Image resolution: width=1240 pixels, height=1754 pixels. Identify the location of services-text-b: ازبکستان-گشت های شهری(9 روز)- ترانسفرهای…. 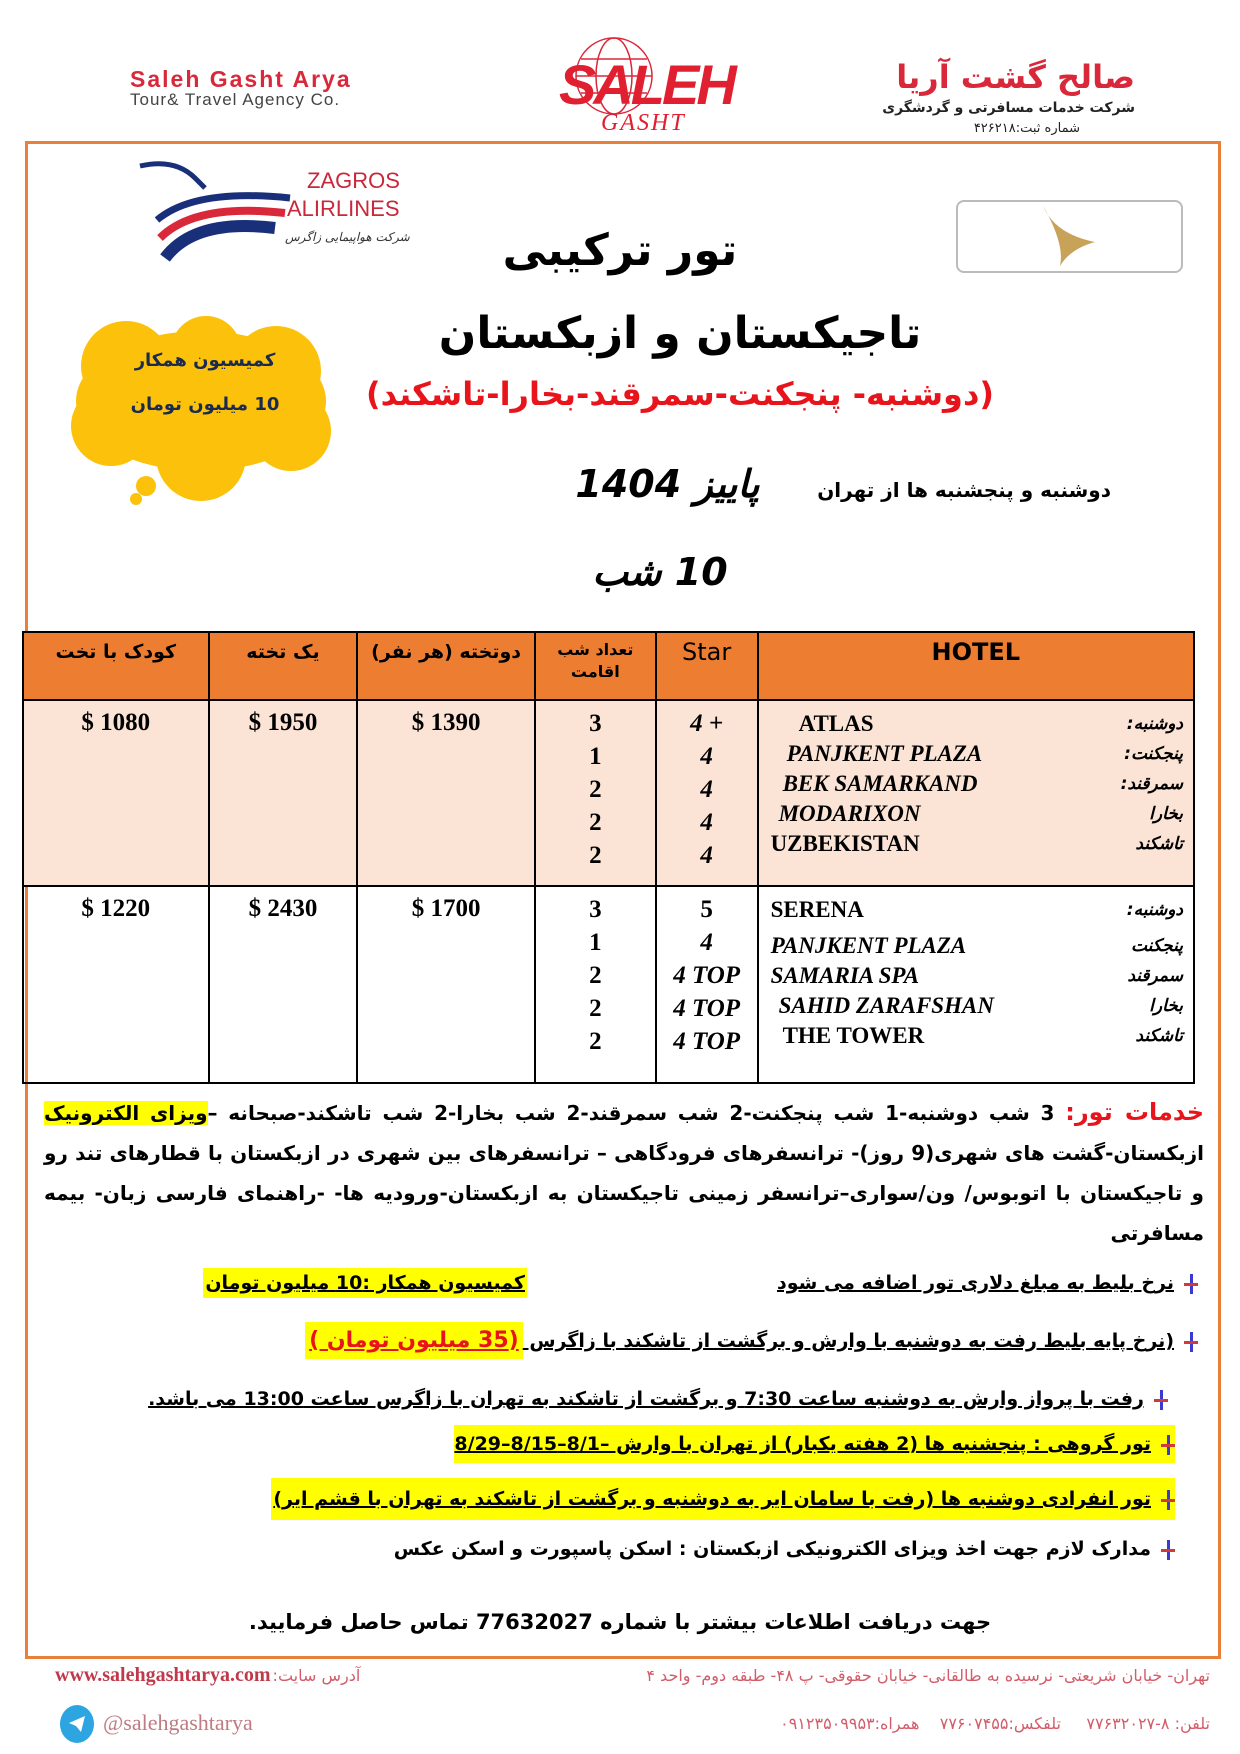
(624, 1193).